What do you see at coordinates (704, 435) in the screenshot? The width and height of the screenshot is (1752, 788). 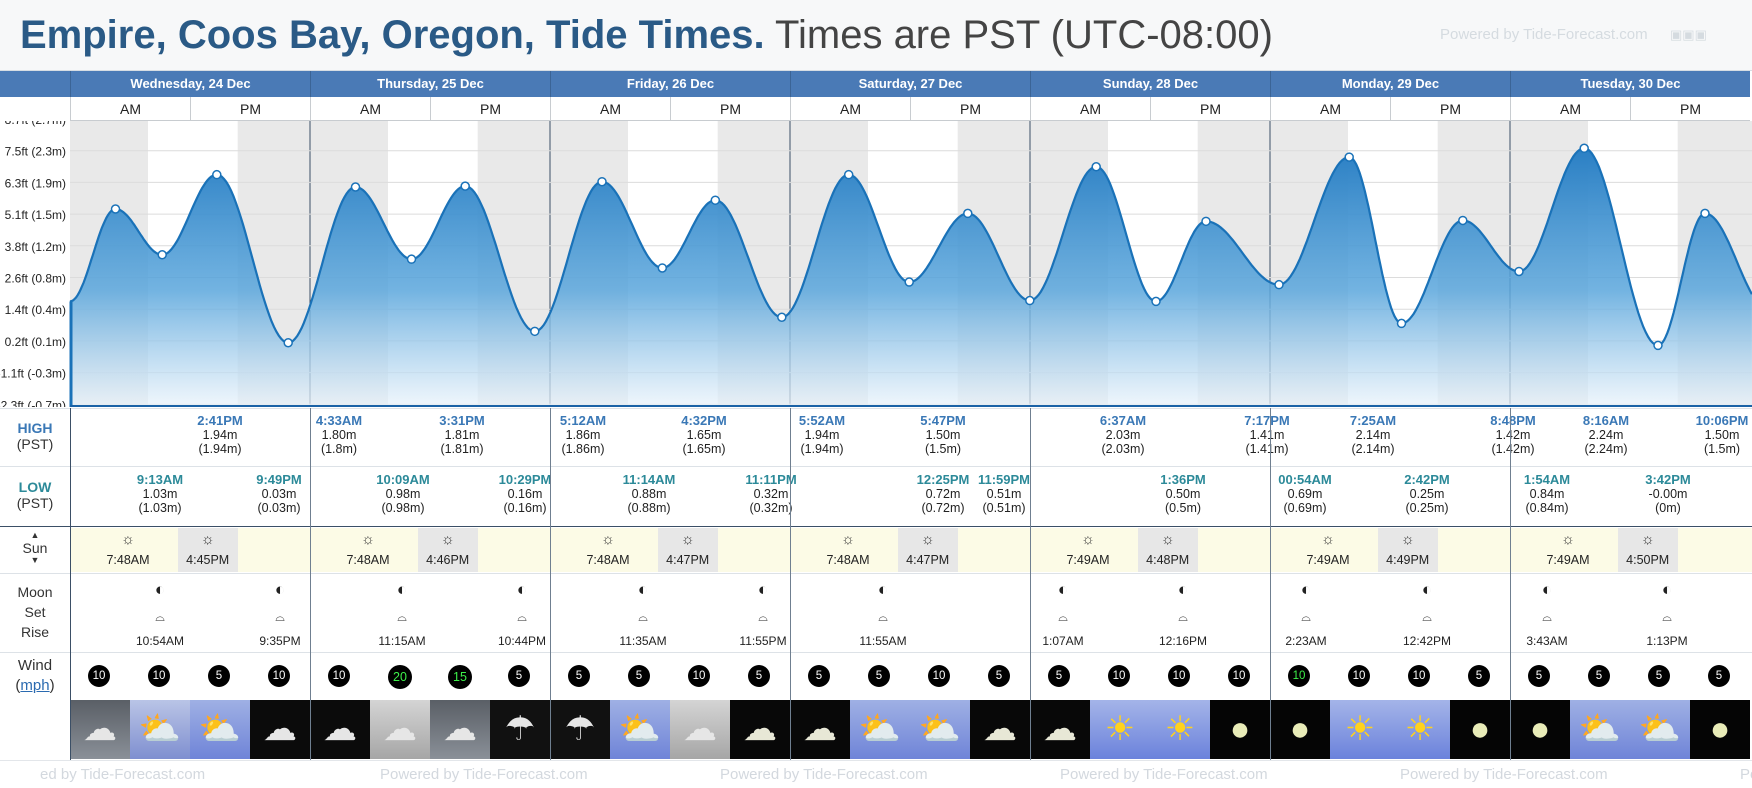 I see `high-tide-entry: 4:32PM 1.65m (1.65m)` at bounding box center [704, 435].